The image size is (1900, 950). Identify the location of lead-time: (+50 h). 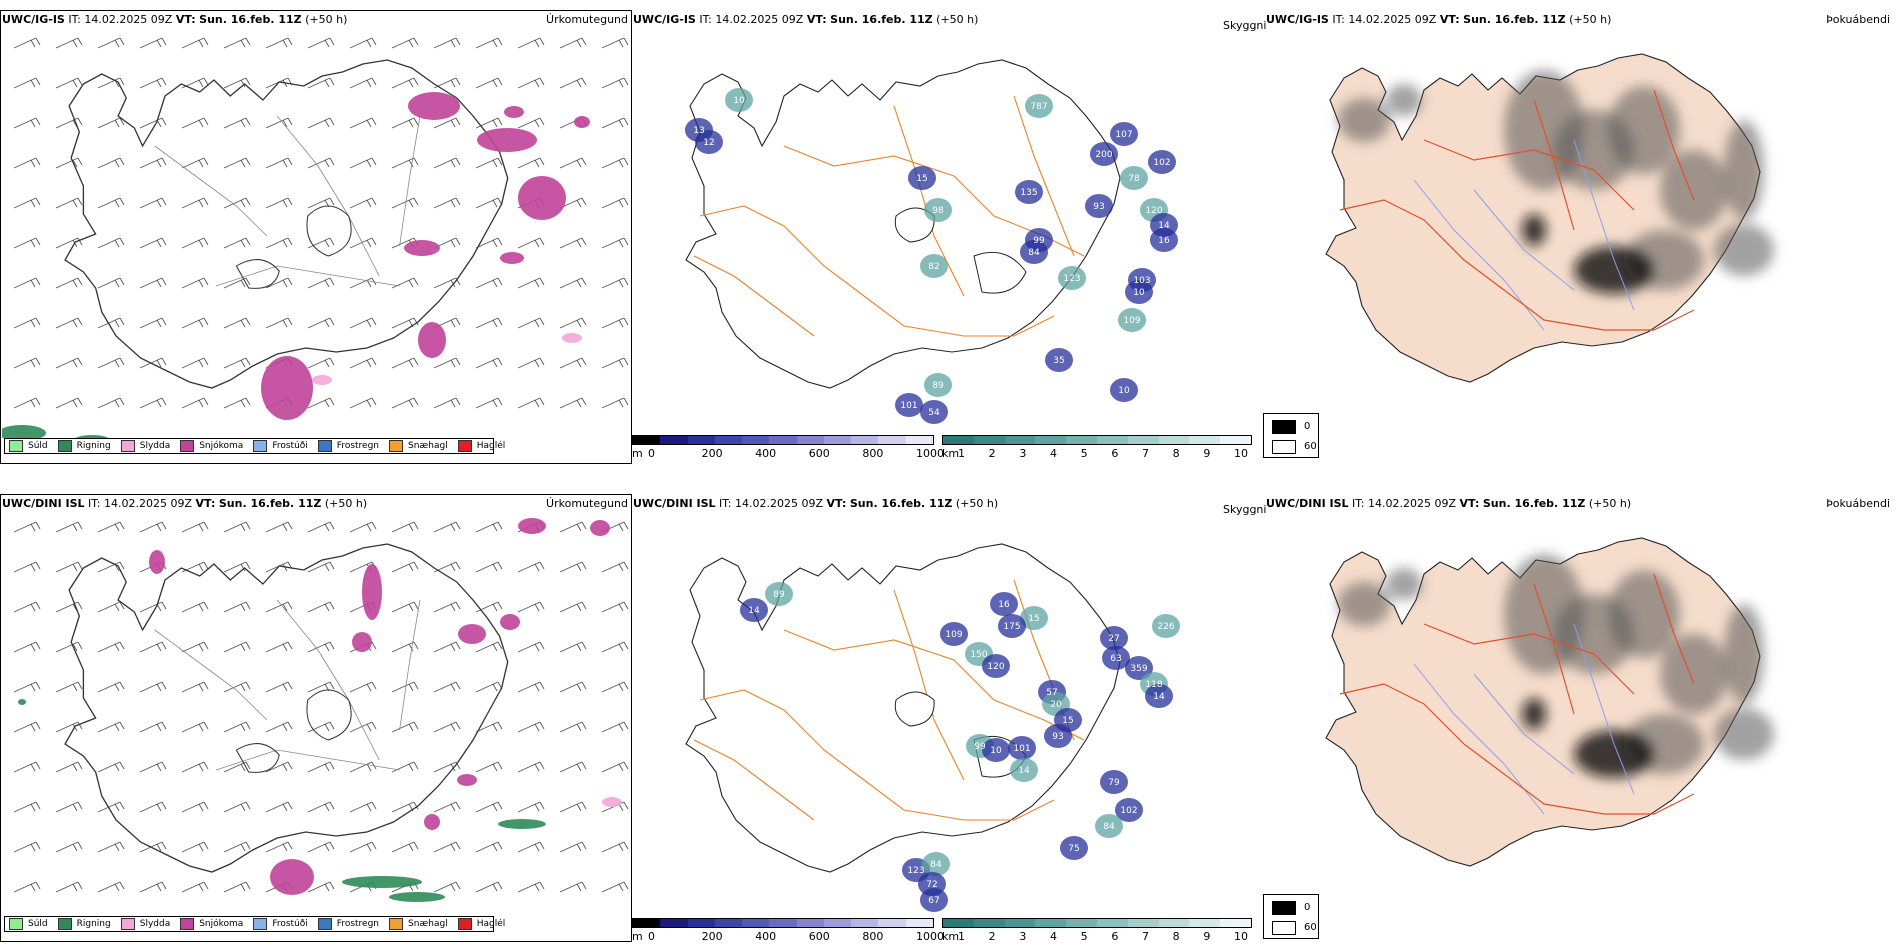
(1610, 503).